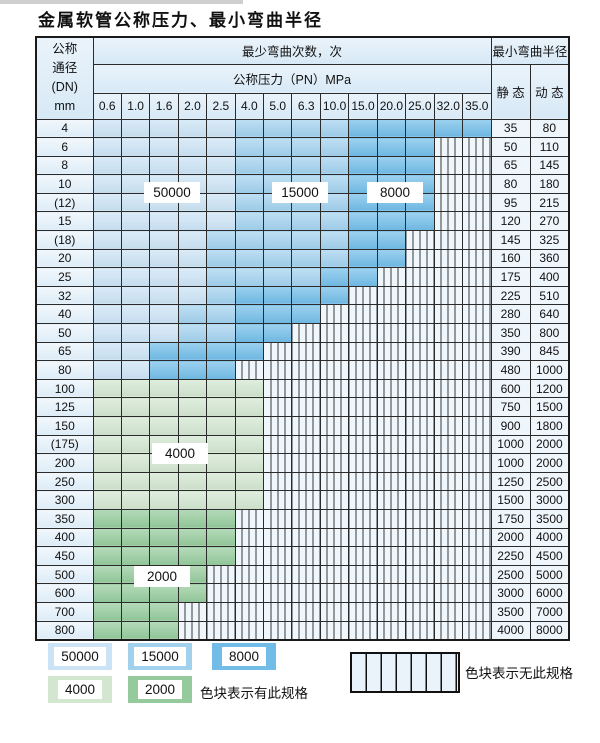 The image size is (600, 743). I want to click on region-label-8000: 8000, so click(395, 192).